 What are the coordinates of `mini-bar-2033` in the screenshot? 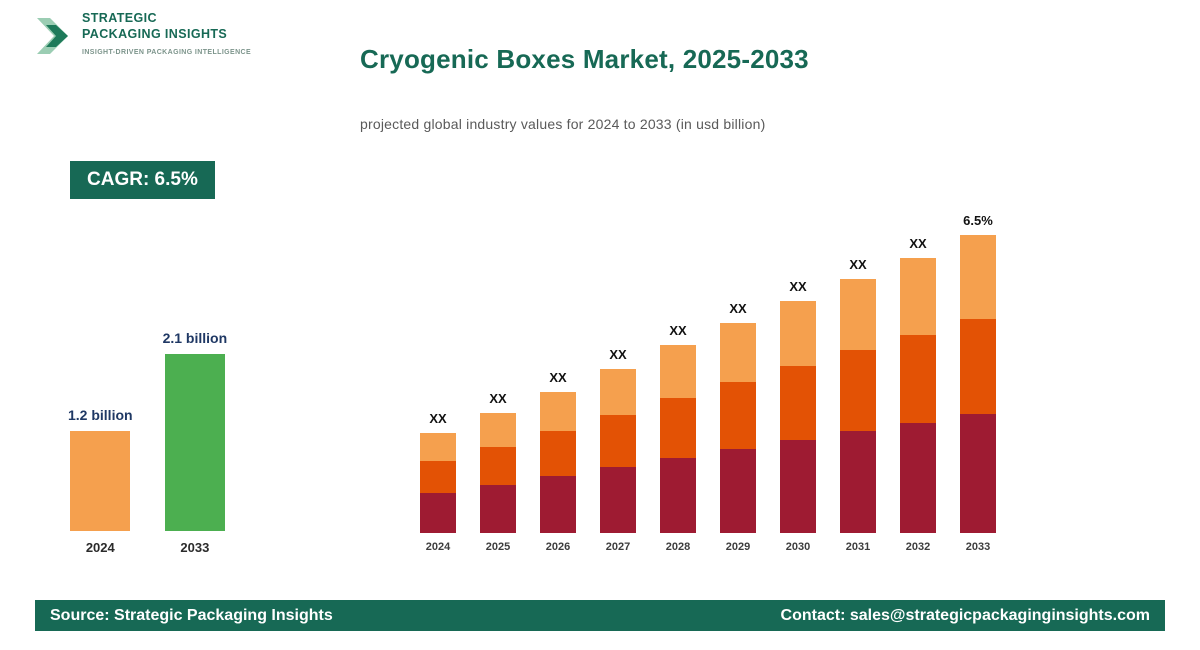 It's located at (194, 442).